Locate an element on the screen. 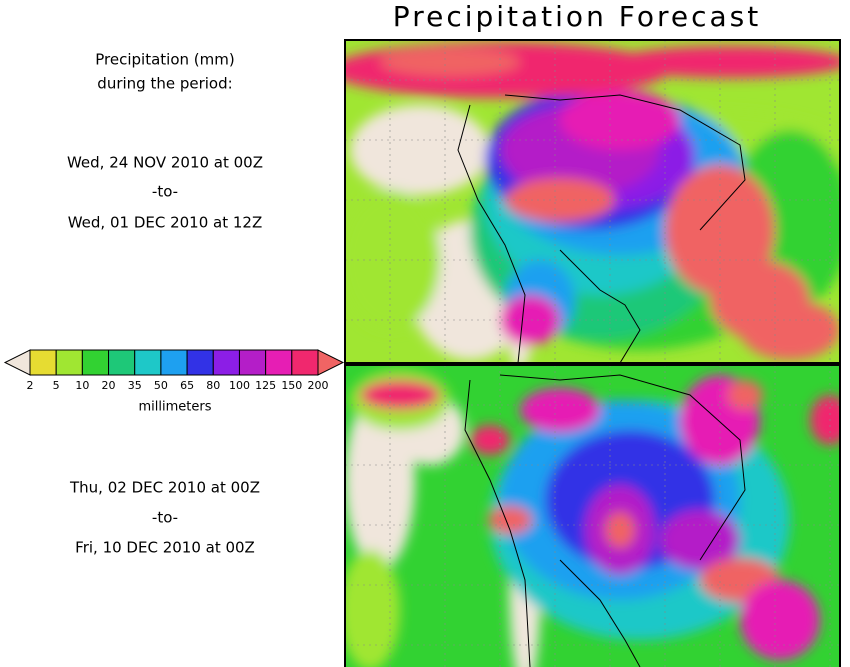  period-start: Wed, 24 NOV 2010 at 00Z is located at coordinates (165, 163).